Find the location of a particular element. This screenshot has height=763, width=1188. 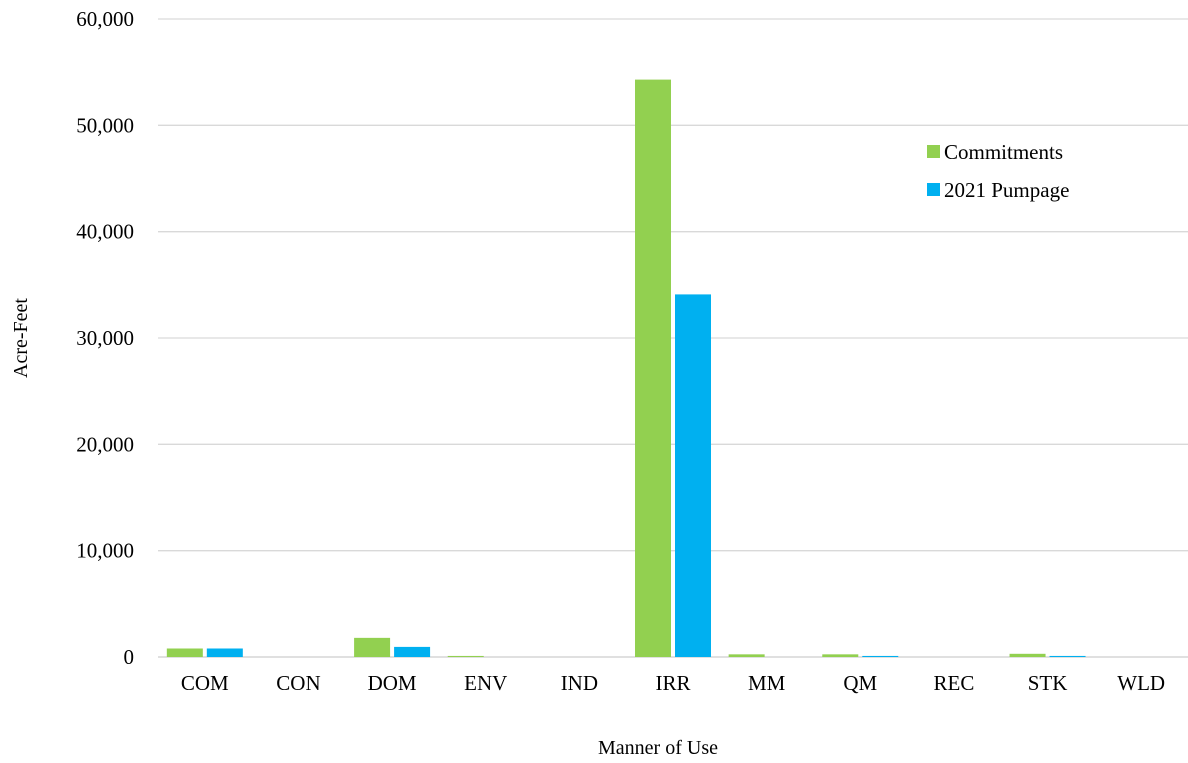

bar-2021-pumpage-dom is located at coordinates (412, 651).